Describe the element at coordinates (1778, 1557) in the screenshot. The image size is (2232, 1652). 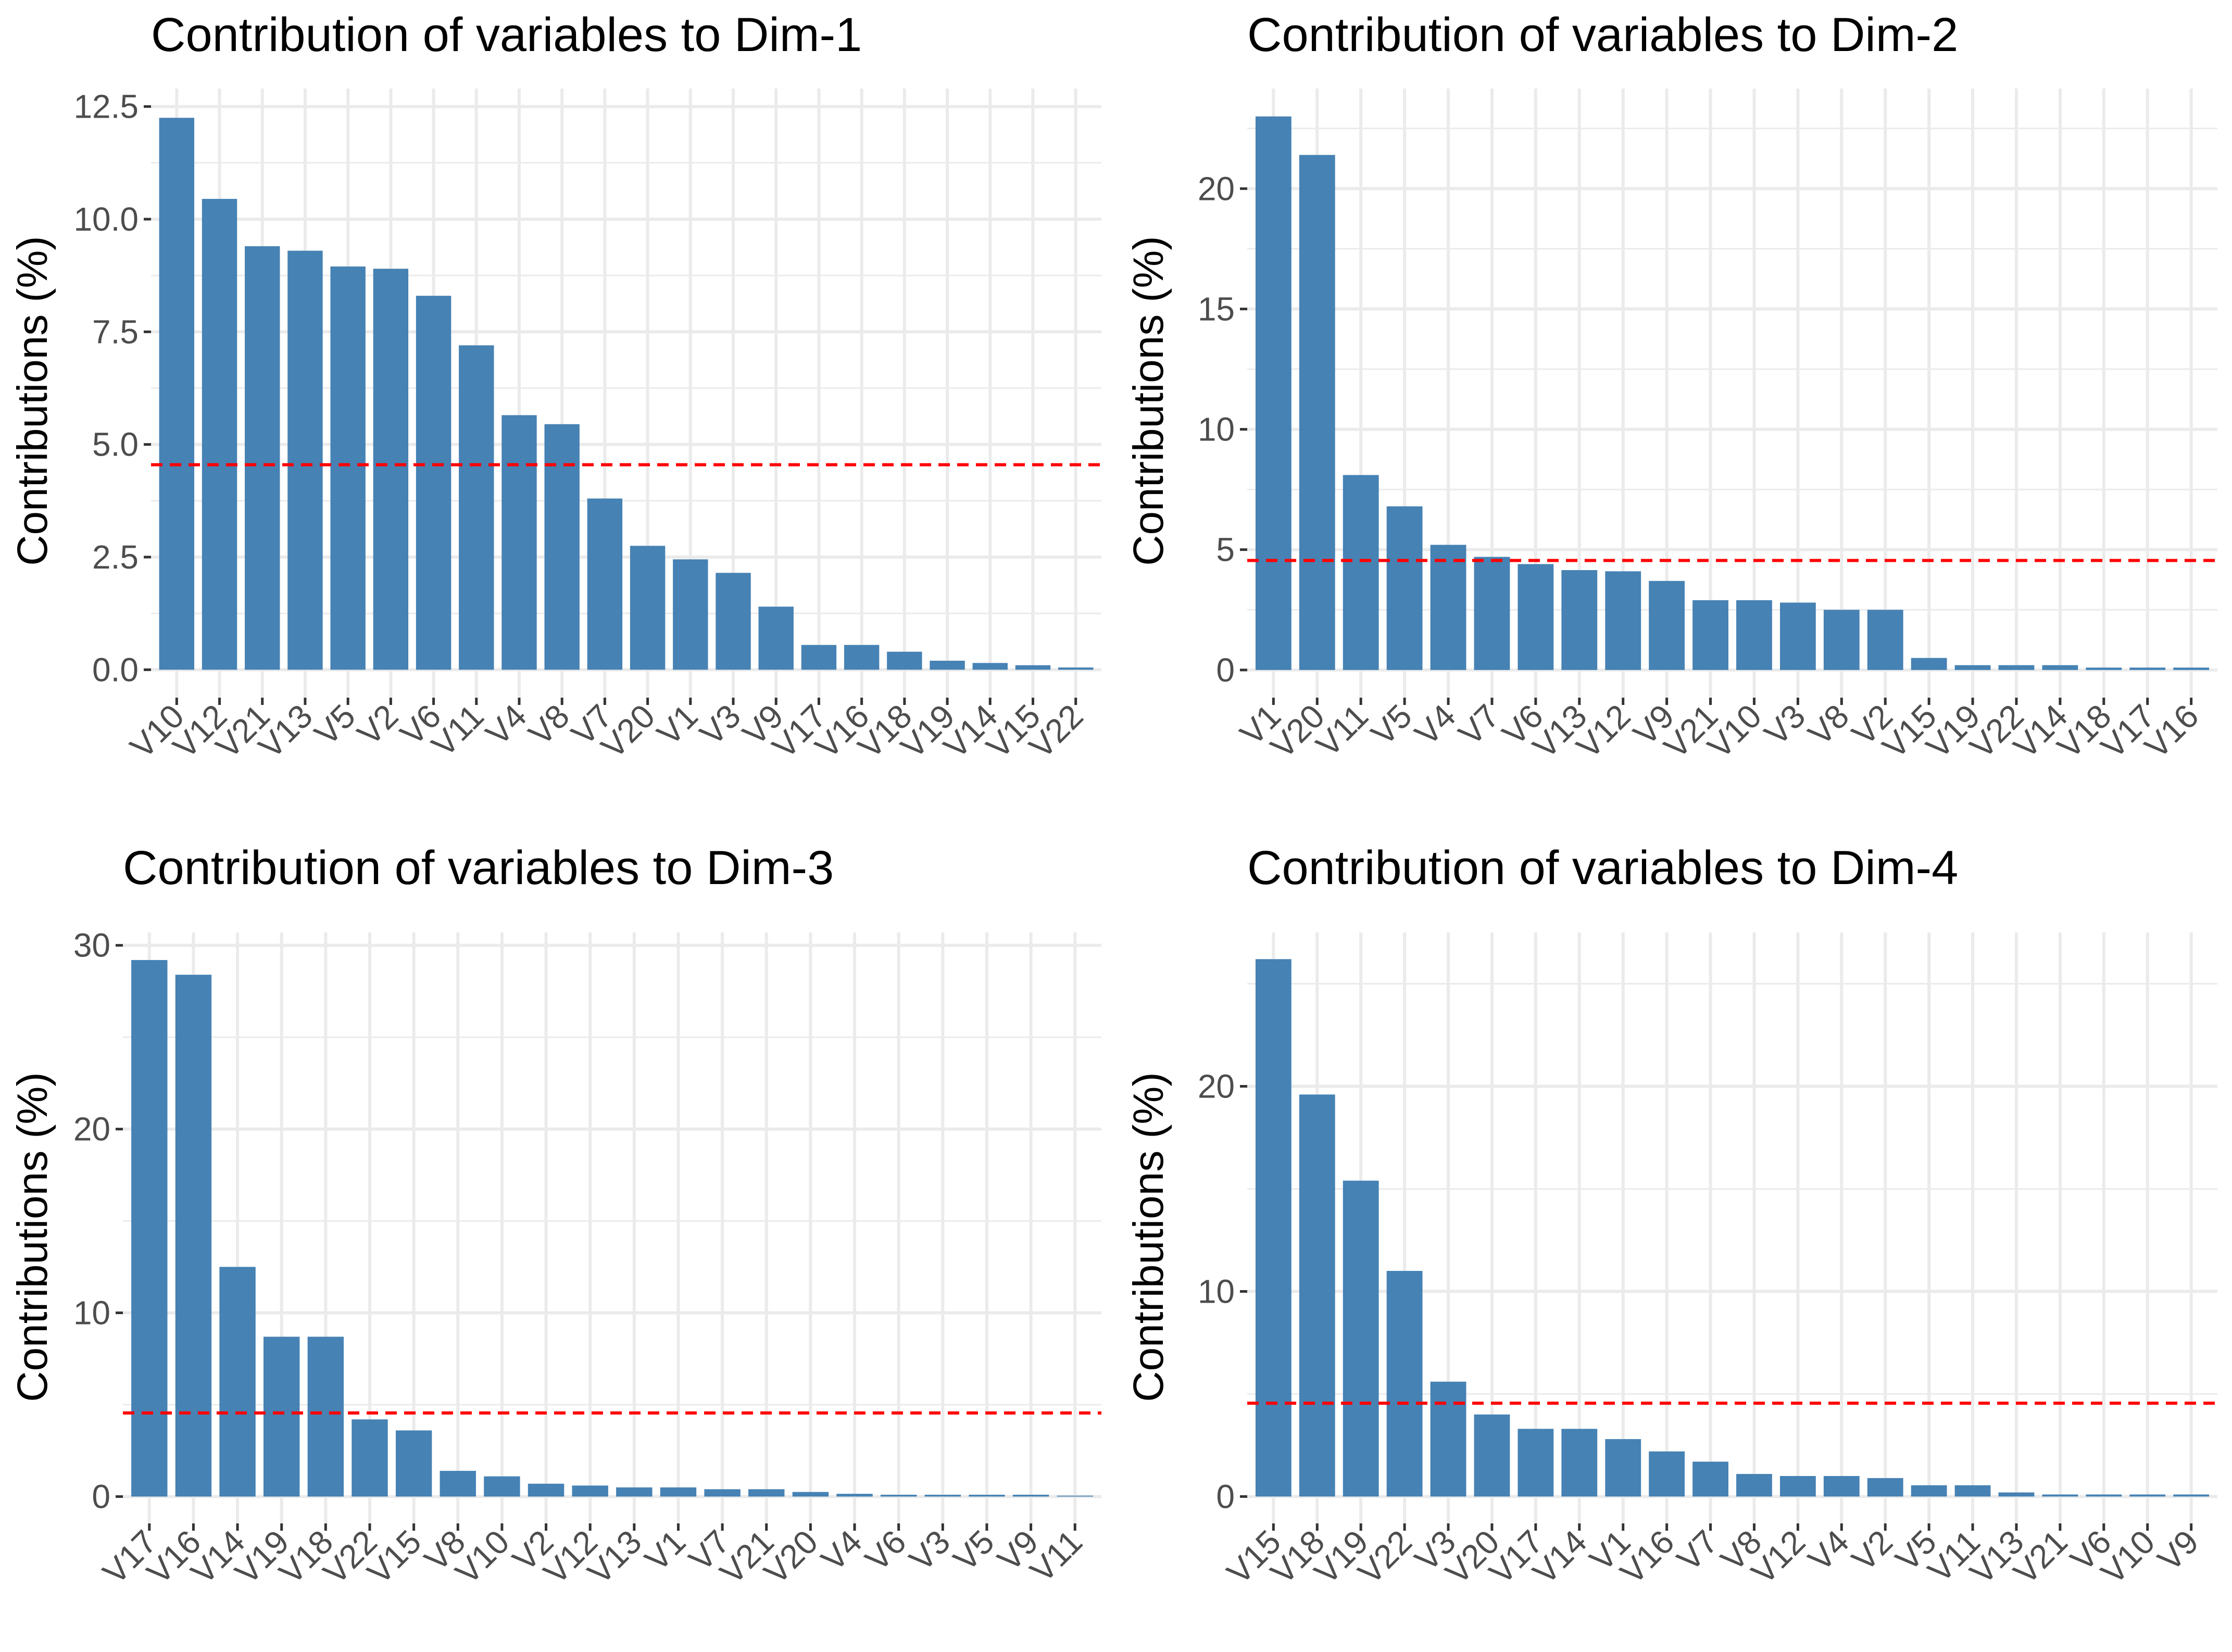
I see `x-tick-label: V12` at that location.